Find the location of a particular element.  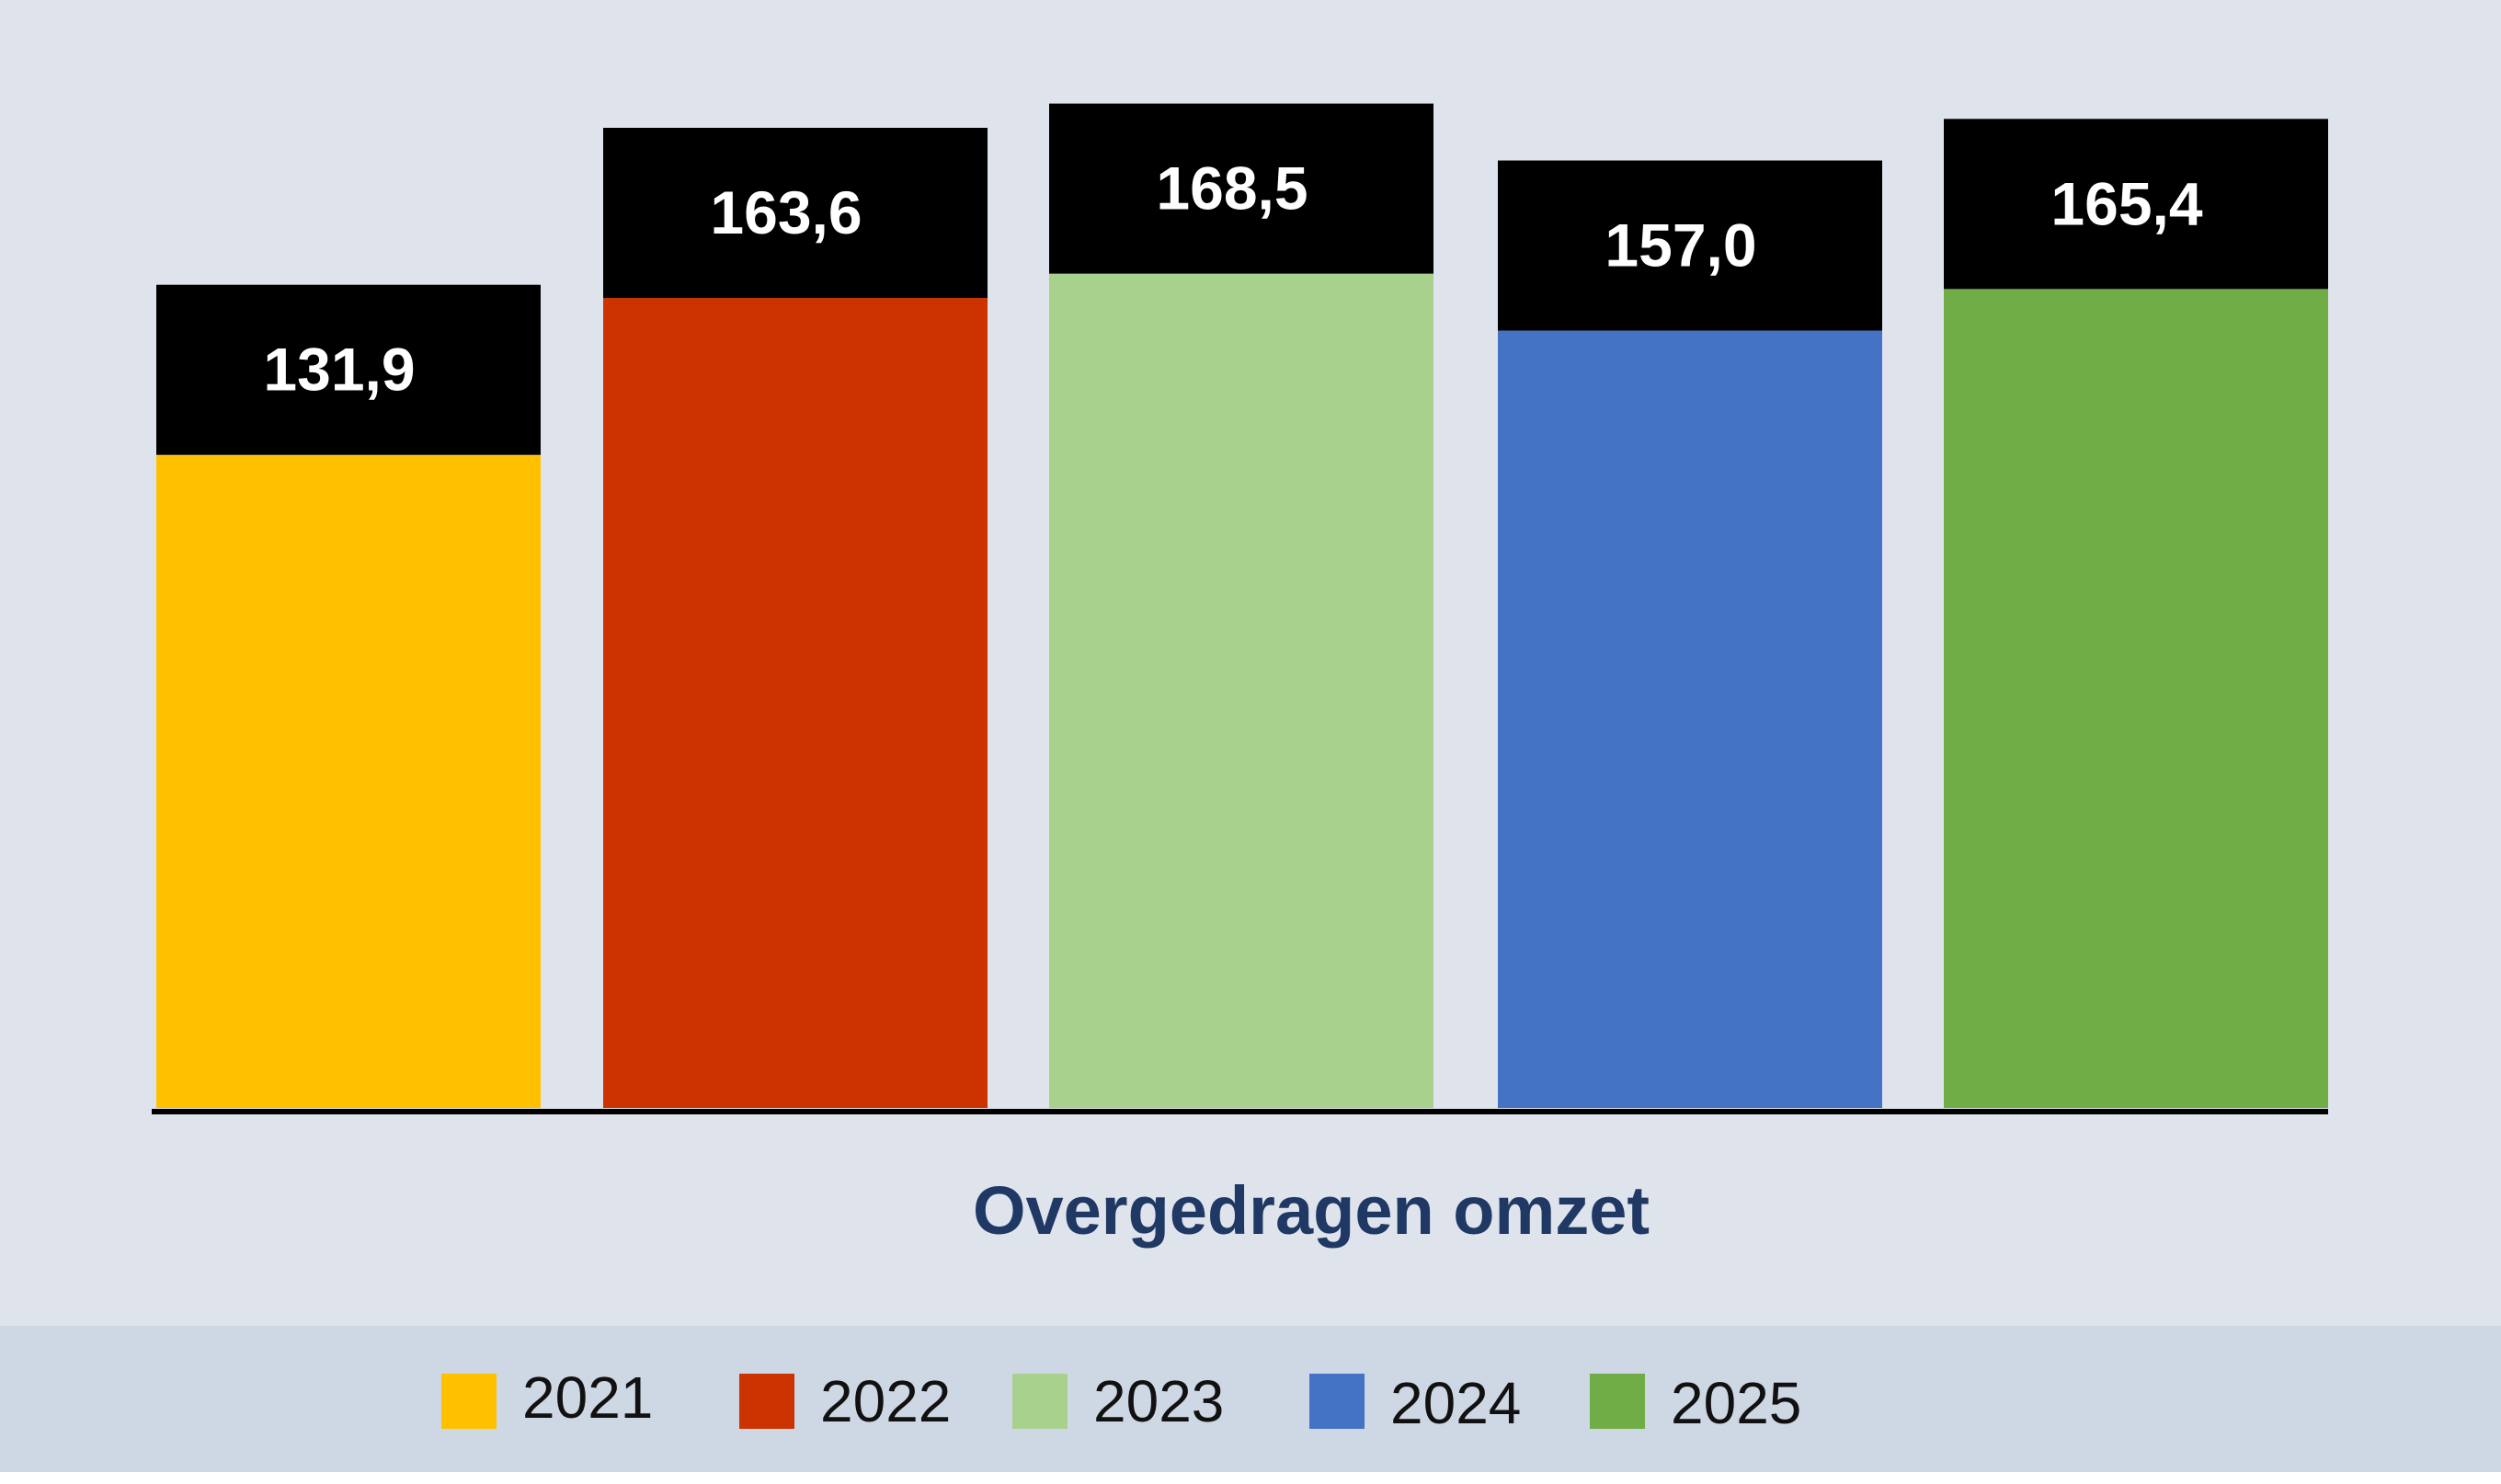

legend-swatch-2025 is located at coordinates (1617, 1401).